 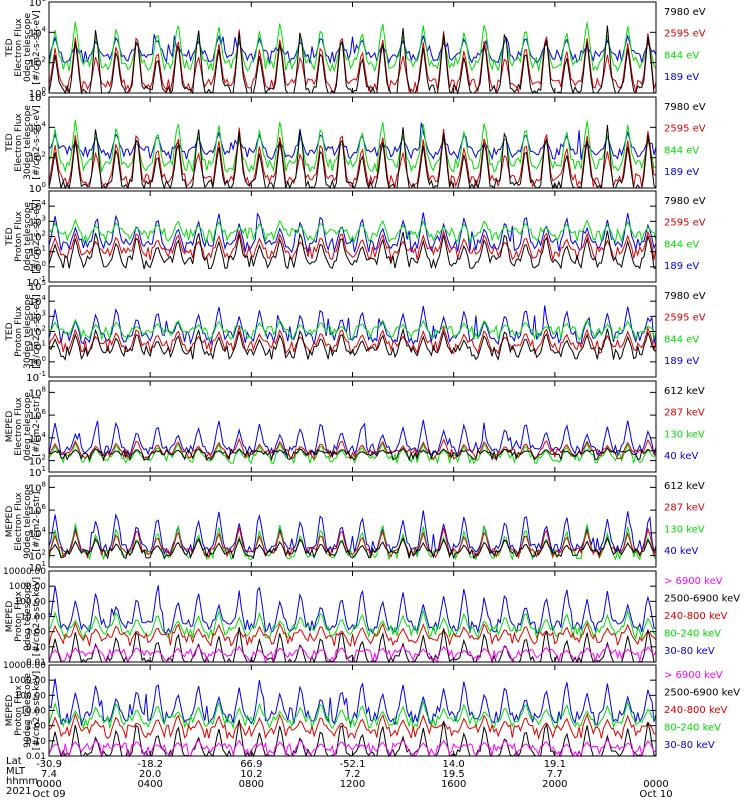 What do you see at coordinates (681, 551) in the screenshot?
I see `legend-entry: 40 keV` at bounding box center [681, 551].